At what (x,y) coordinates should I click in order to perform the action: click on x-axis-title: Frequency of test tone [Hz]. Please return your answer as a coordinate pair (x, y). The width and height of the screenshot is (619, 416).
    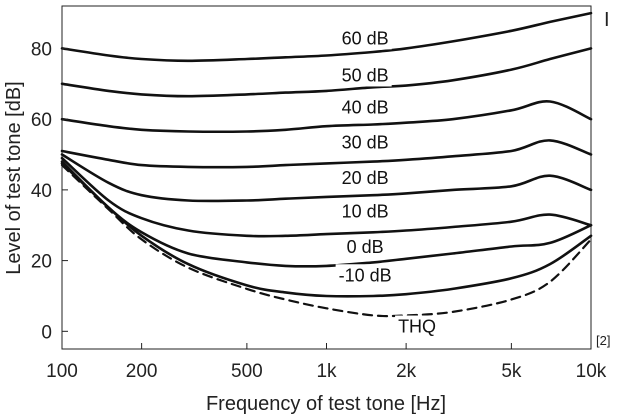
    Looking at the image, I should click on (326, 404).